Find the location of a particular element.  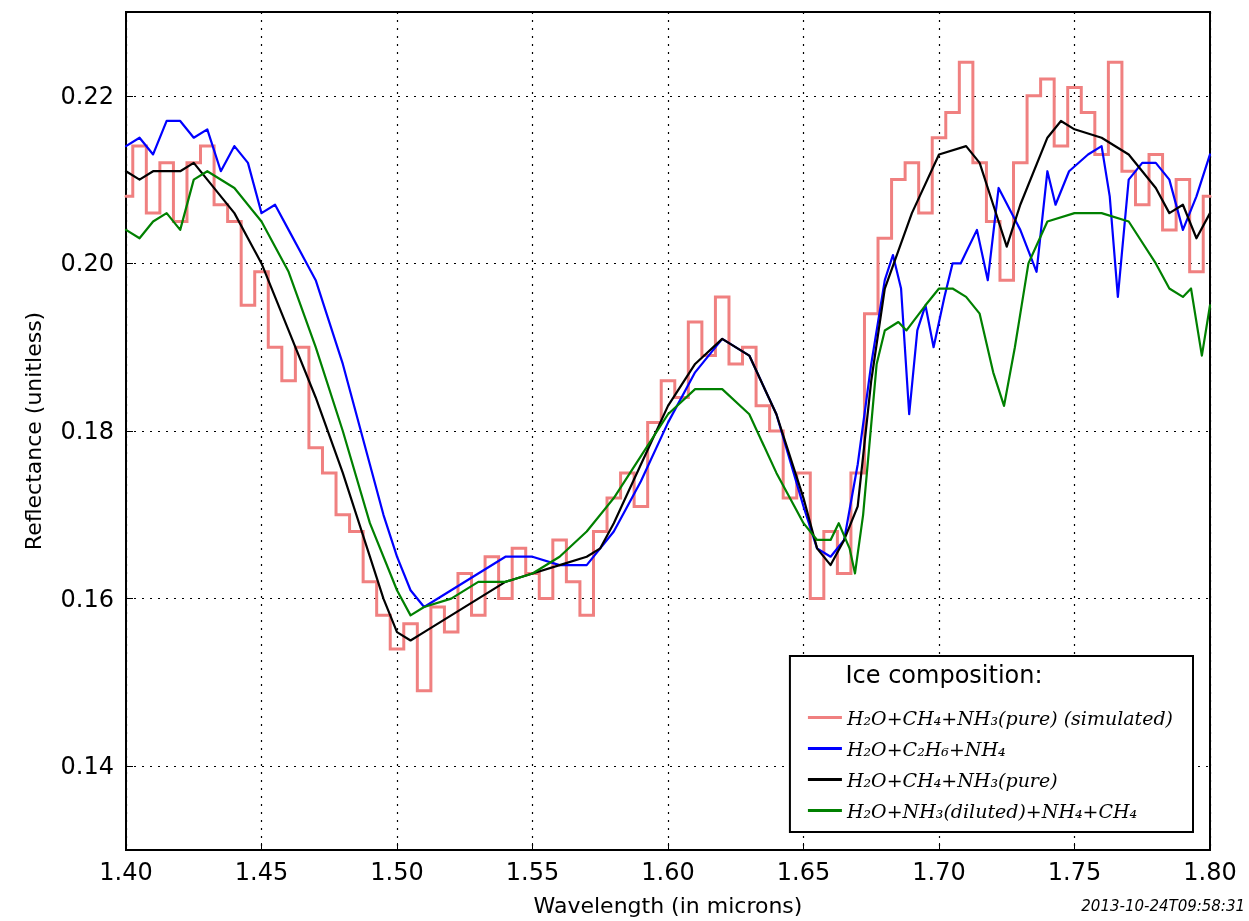

legend-label: H₂O+CH₄+NH₃(pure) is located at coordinates (951, 779).